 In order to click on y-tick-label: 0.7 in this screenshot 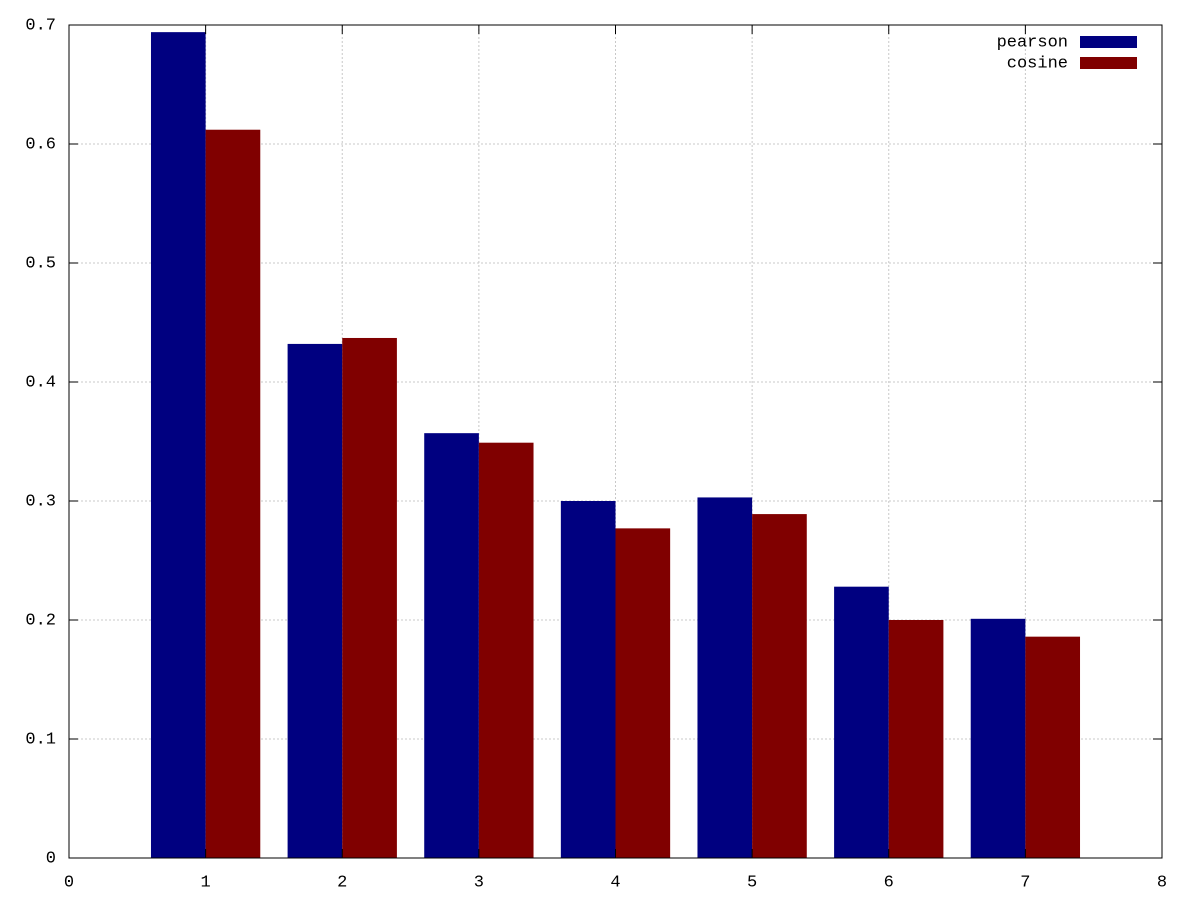, I will do `click(40, 25)`.